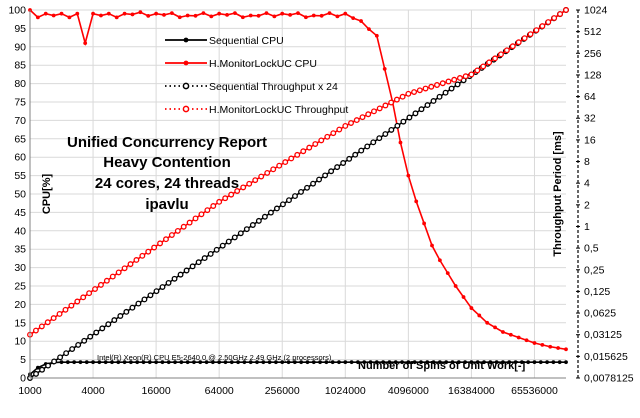 This screenshot has height=418, width=640. What do you see at coordinates (282, 391) in the screenshot?
I see `x-tick-label: 256000` at bounding box center [282, 391].